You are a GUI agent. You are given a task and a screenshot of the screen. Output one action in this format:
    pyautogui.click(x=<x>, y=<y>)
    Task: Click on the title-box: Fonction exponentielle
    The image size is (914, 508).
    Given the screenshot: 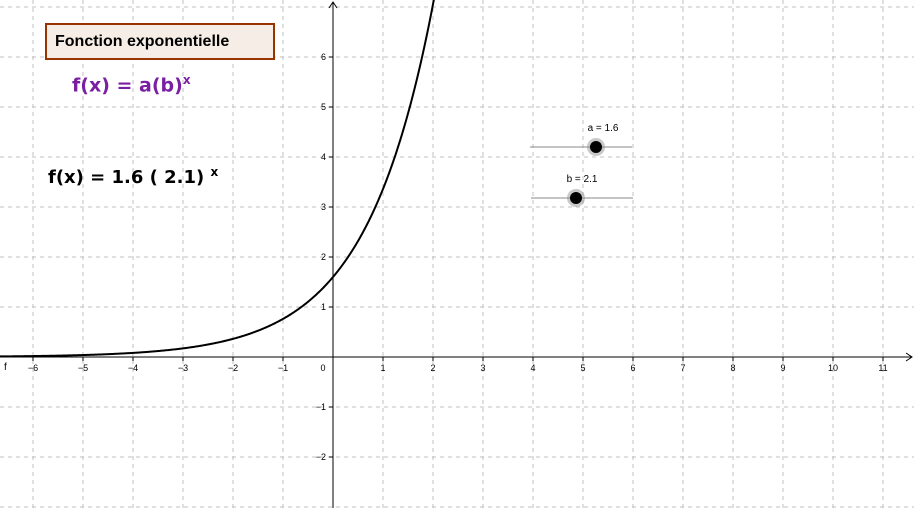 What is the action you would take?
    pyautogui.click(x=160, y=41)
    